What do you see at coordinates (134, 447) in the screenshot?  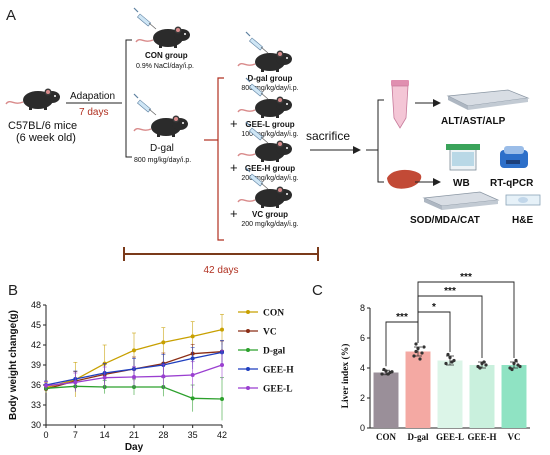 I see `x-axis-label: Day` at bounding box center [134, 447].